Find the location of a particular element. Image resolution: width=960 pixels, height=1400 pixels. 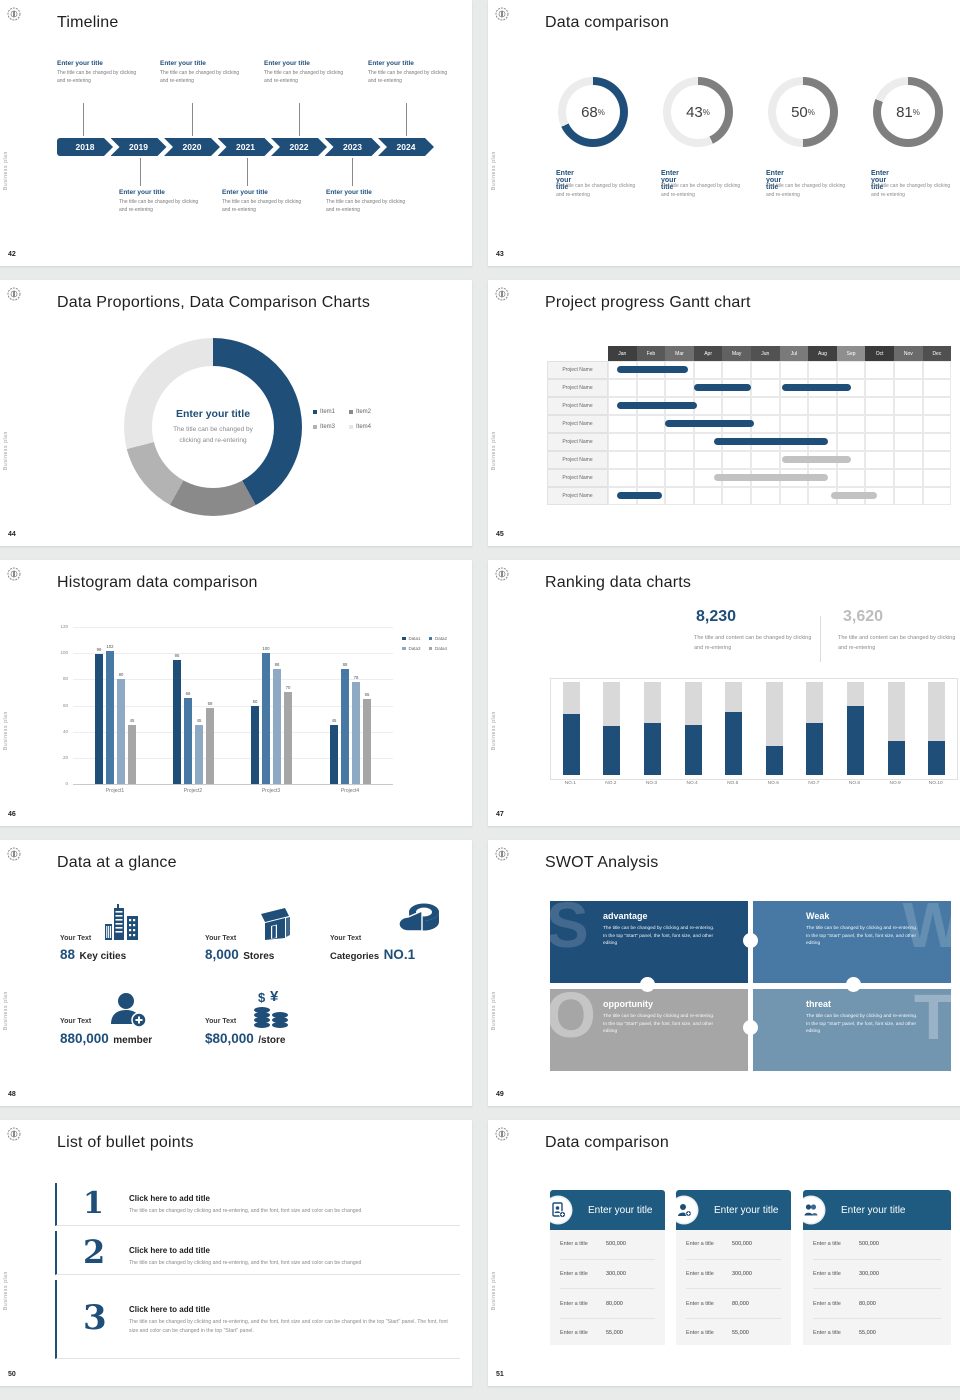

stat-label: Your Text is located at coordinates (221, 1021).